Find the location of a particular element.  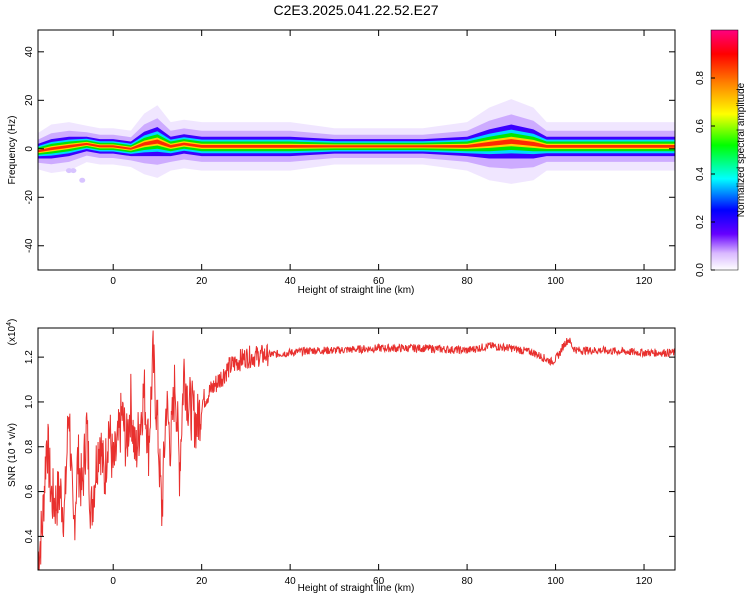

colorbar-ticks: 0.0 0.2 0.4 0.6 0.8 is located at coordinates (705, 174).